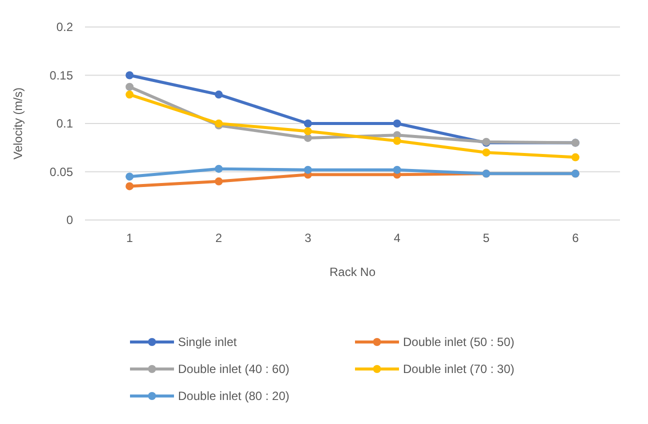  I want to click on y-tick-label: 0, so click(70, 220).